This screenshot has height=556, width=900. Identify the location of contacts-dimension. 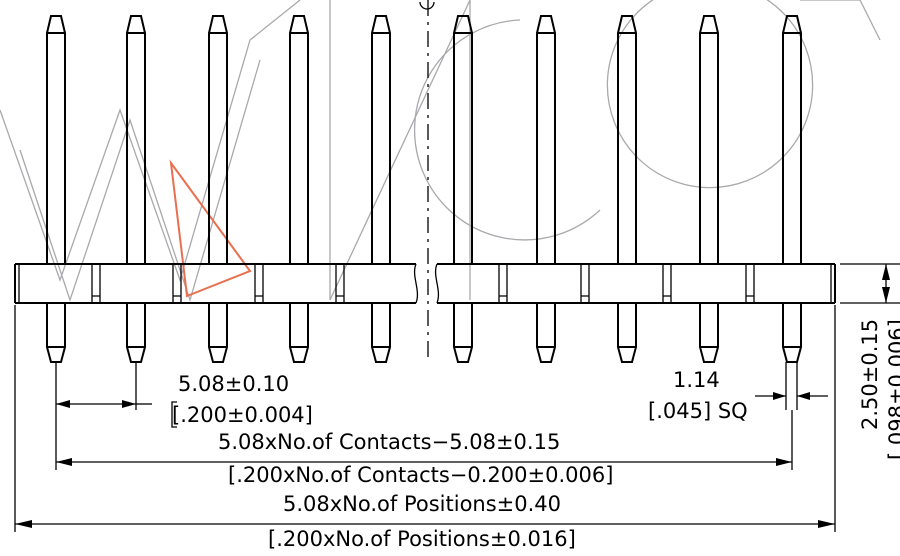
(424, 440).